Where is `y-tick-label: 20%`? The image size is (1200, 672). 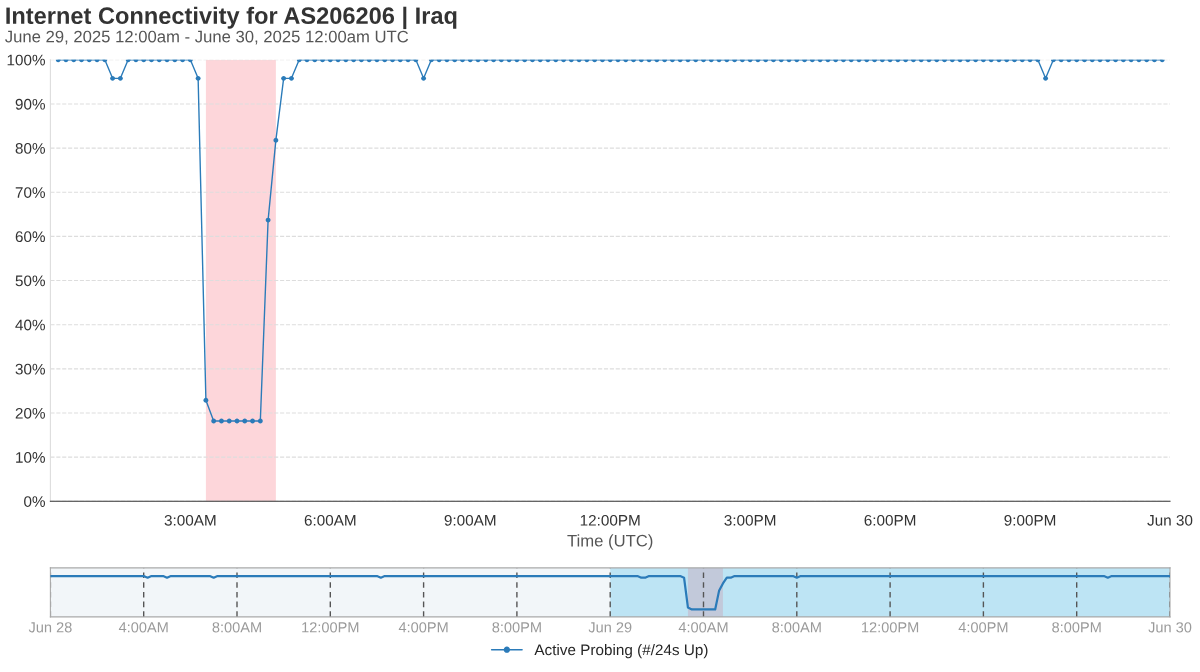
y-tick-label: 20% is located at coordinates (30, 413).